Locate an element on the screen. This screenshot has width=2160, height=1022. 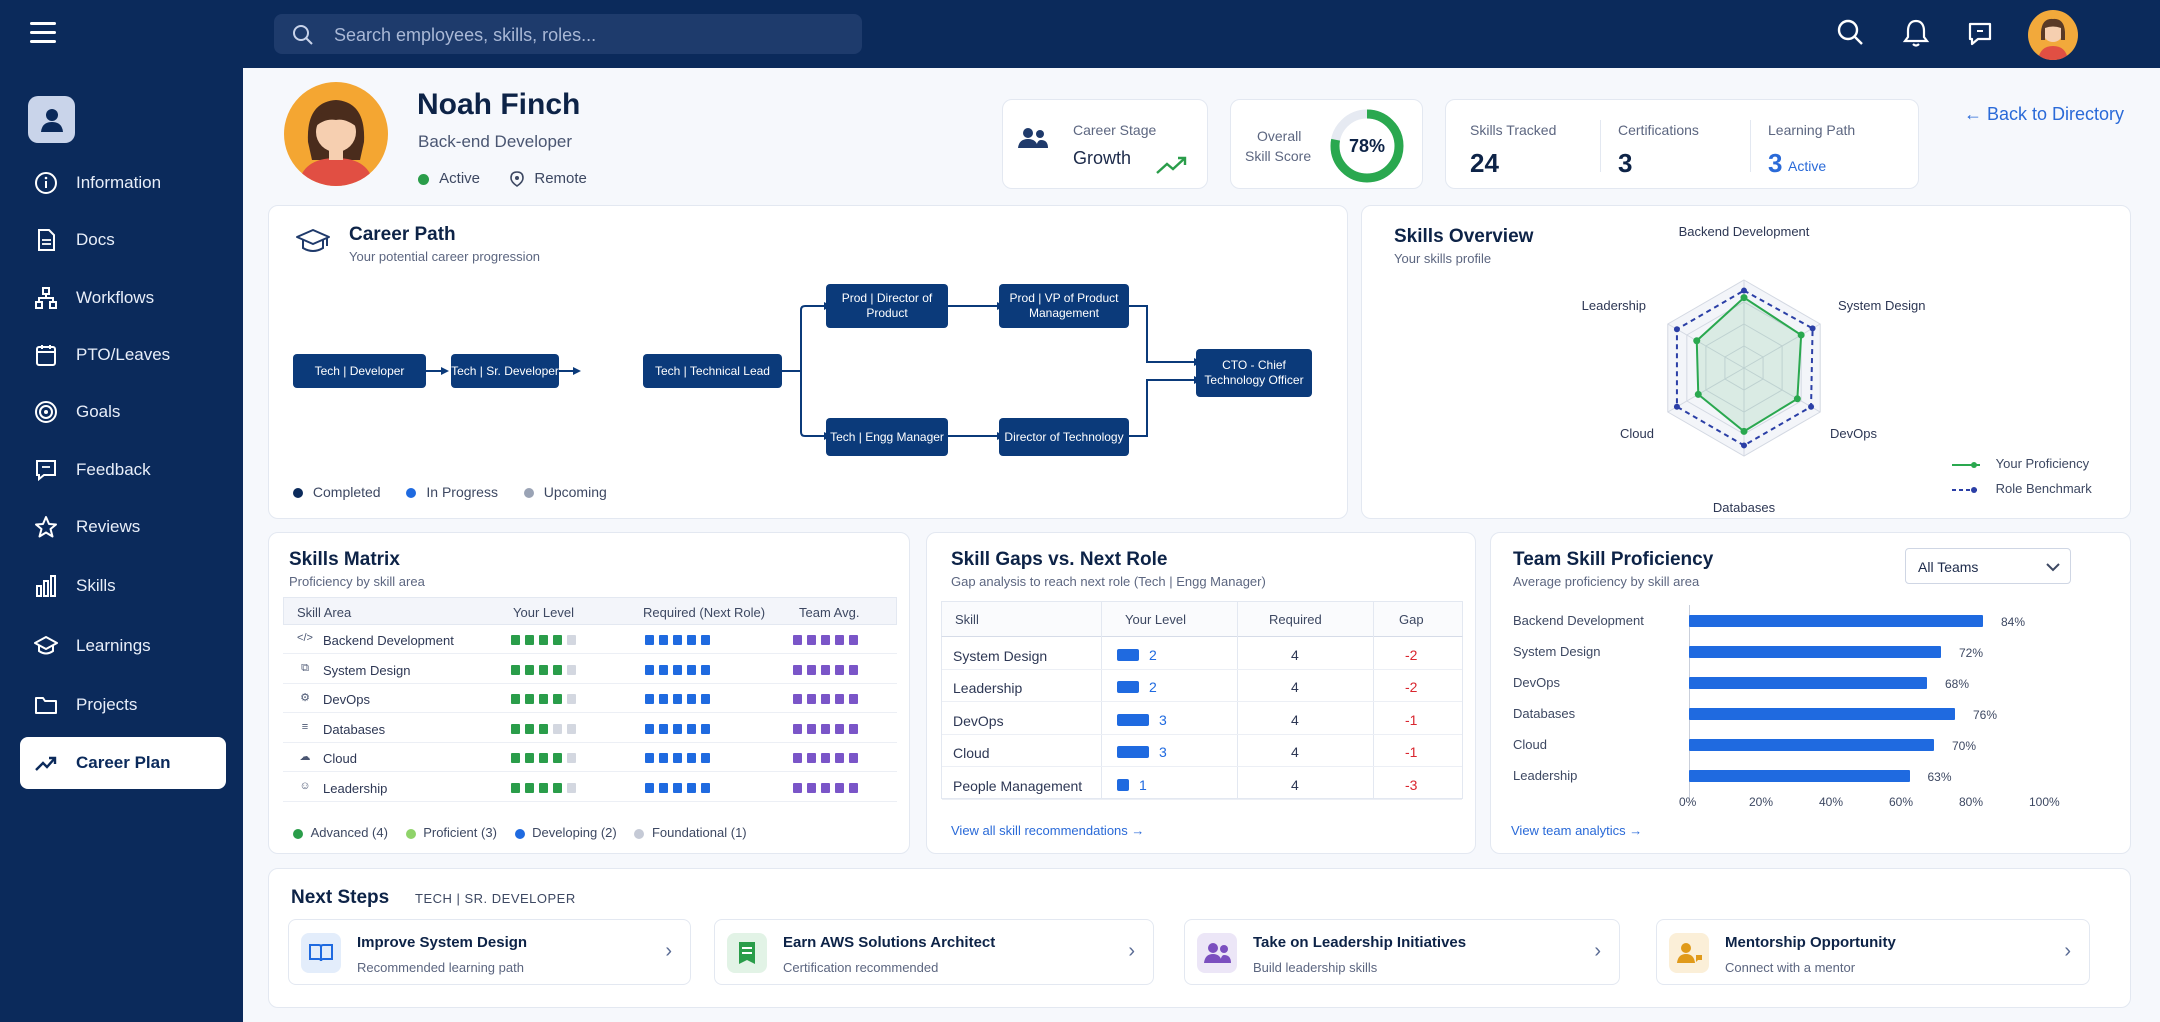
skills-tracked-value: 24 is located at coordinates (1484, 163).